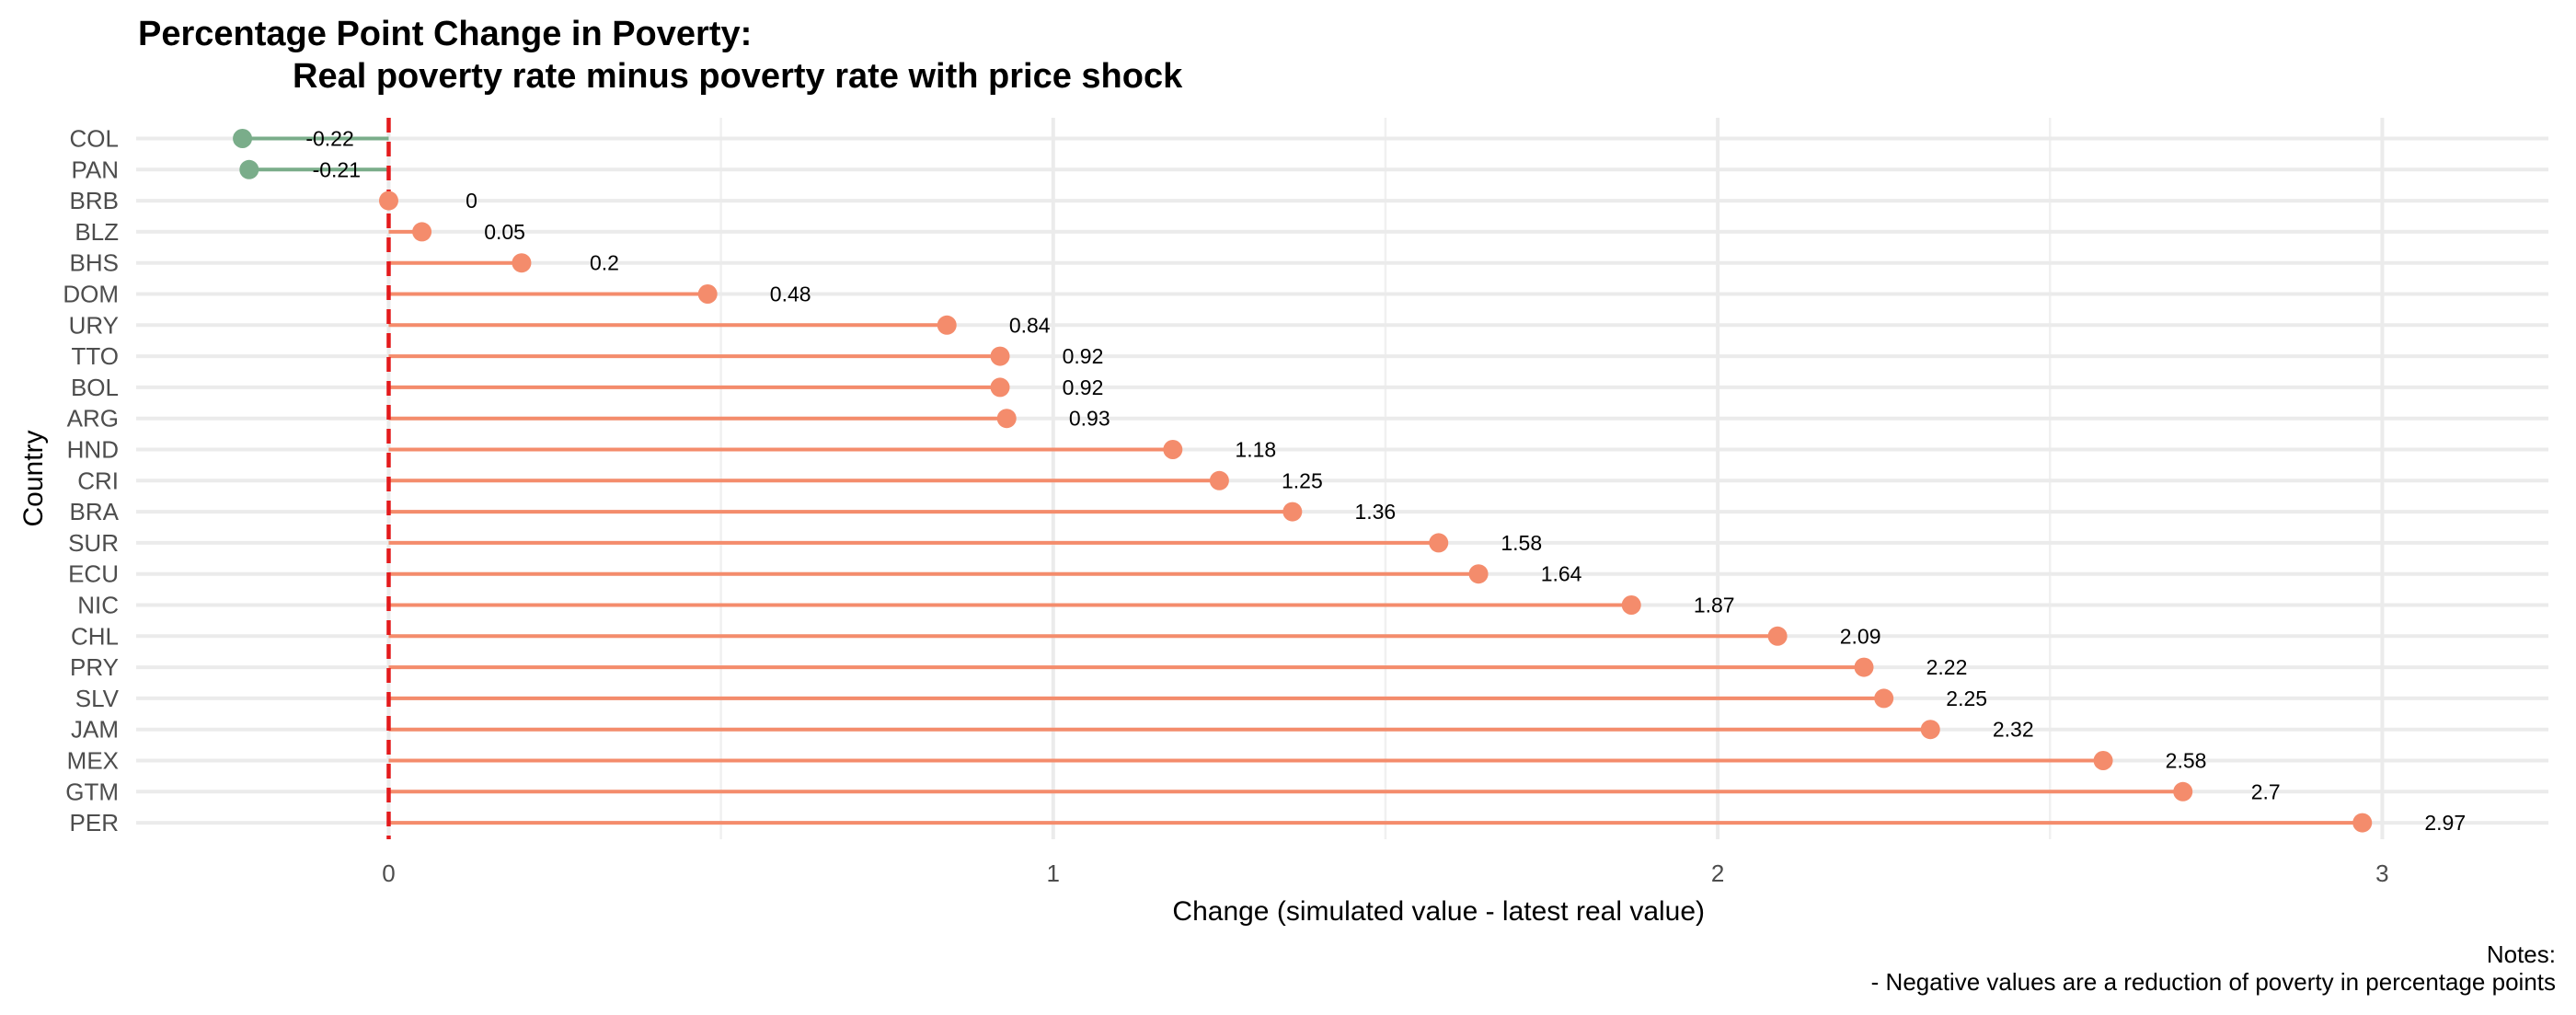  What do you see at coordinates (95, 169) in the screenshot?
I see `y-tick-label: PAN` at bounding box center [95, 169].